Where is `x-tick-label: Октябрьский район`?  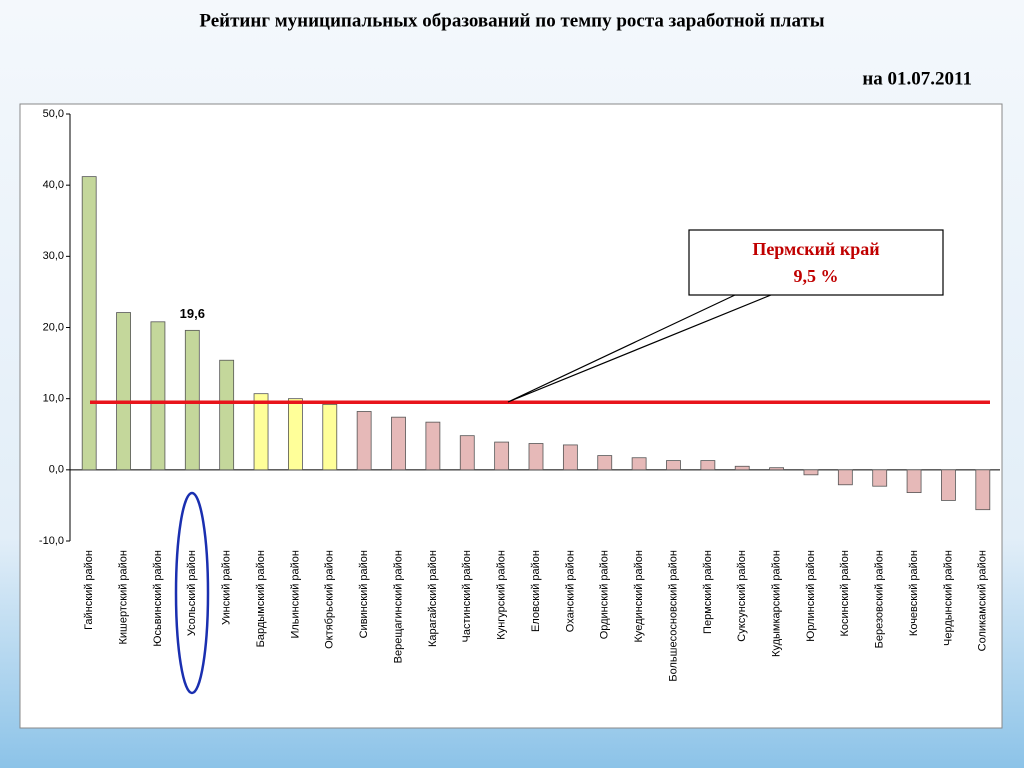 x-tick-label: Октябрьский район is located at coordinates (330, 599).